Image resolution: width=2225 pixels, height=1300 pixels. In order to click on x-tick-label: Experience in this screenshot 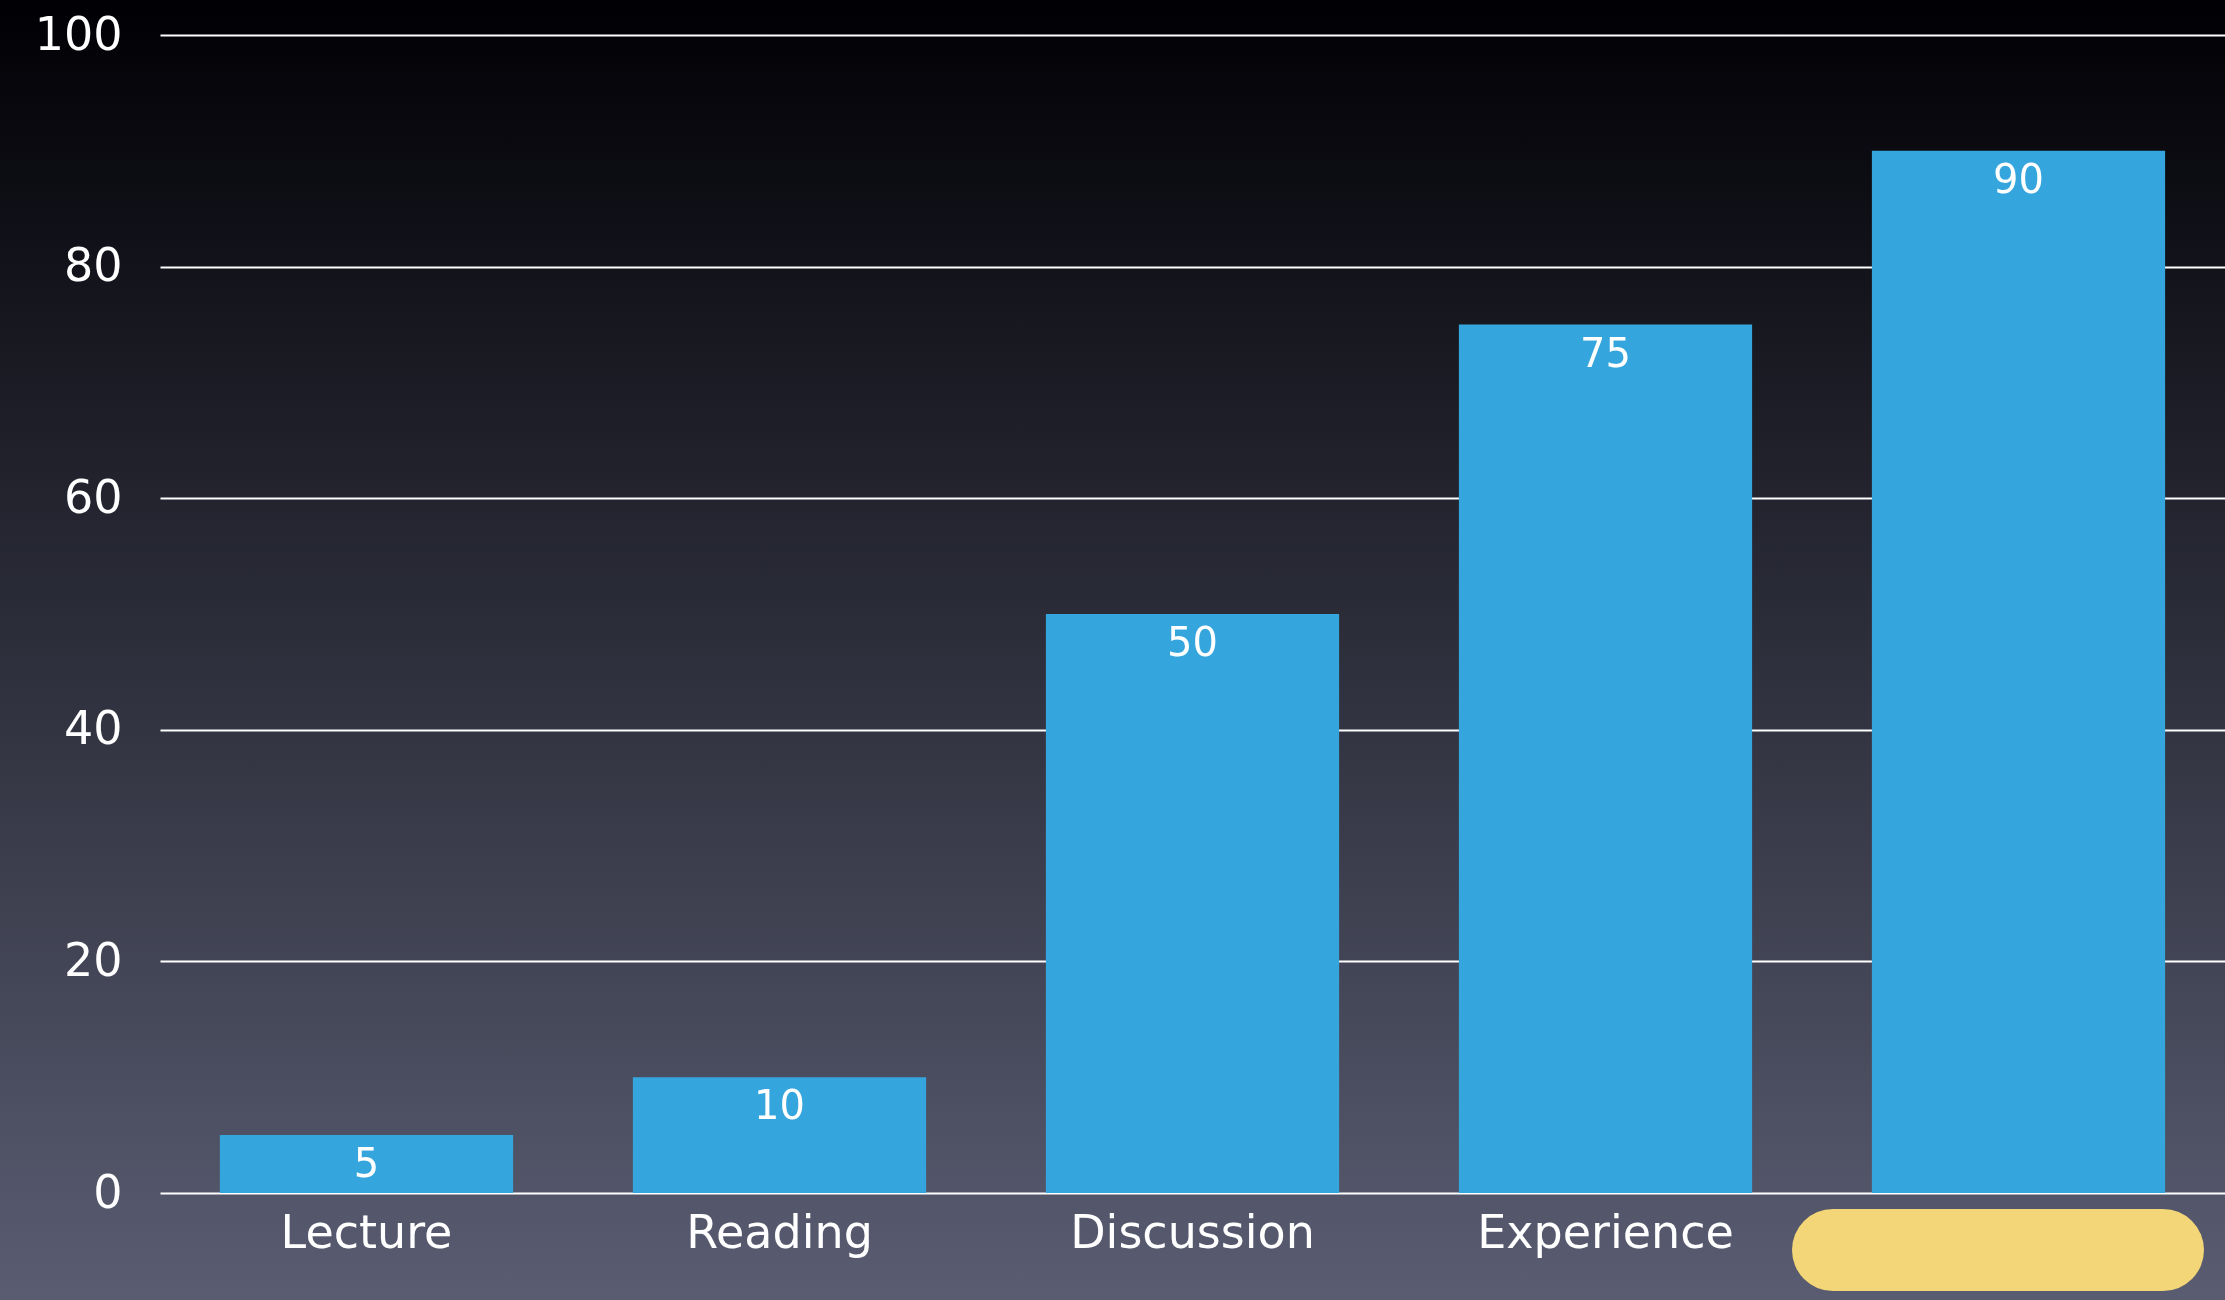, I will do `click(1605, 1231)`.